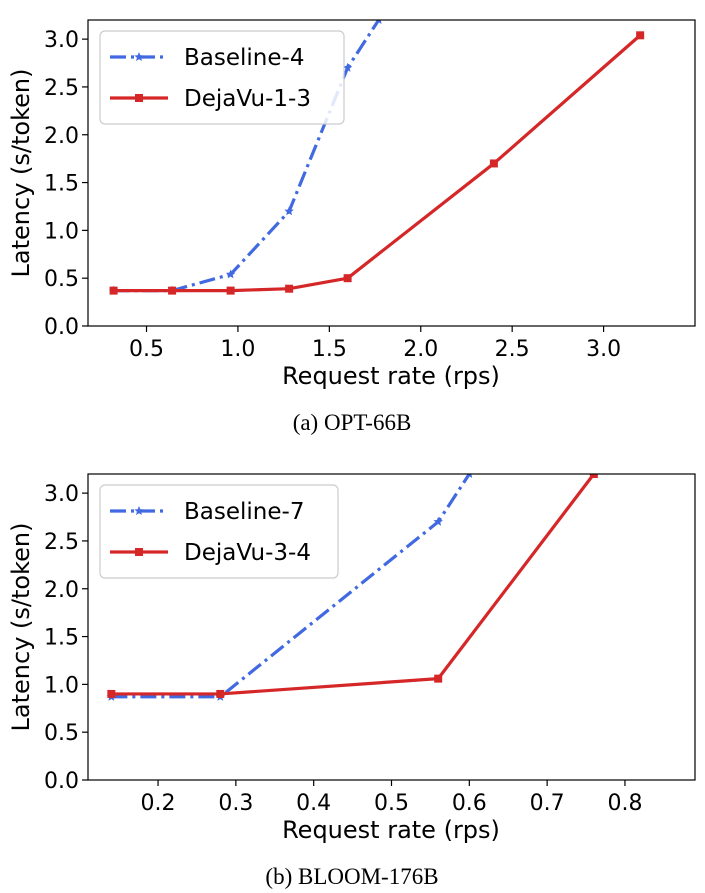  What do you see at coordinates (469, 803) in the screenshot?
I see `x-tick-label: 0.6` at bounding box center [469, 803].